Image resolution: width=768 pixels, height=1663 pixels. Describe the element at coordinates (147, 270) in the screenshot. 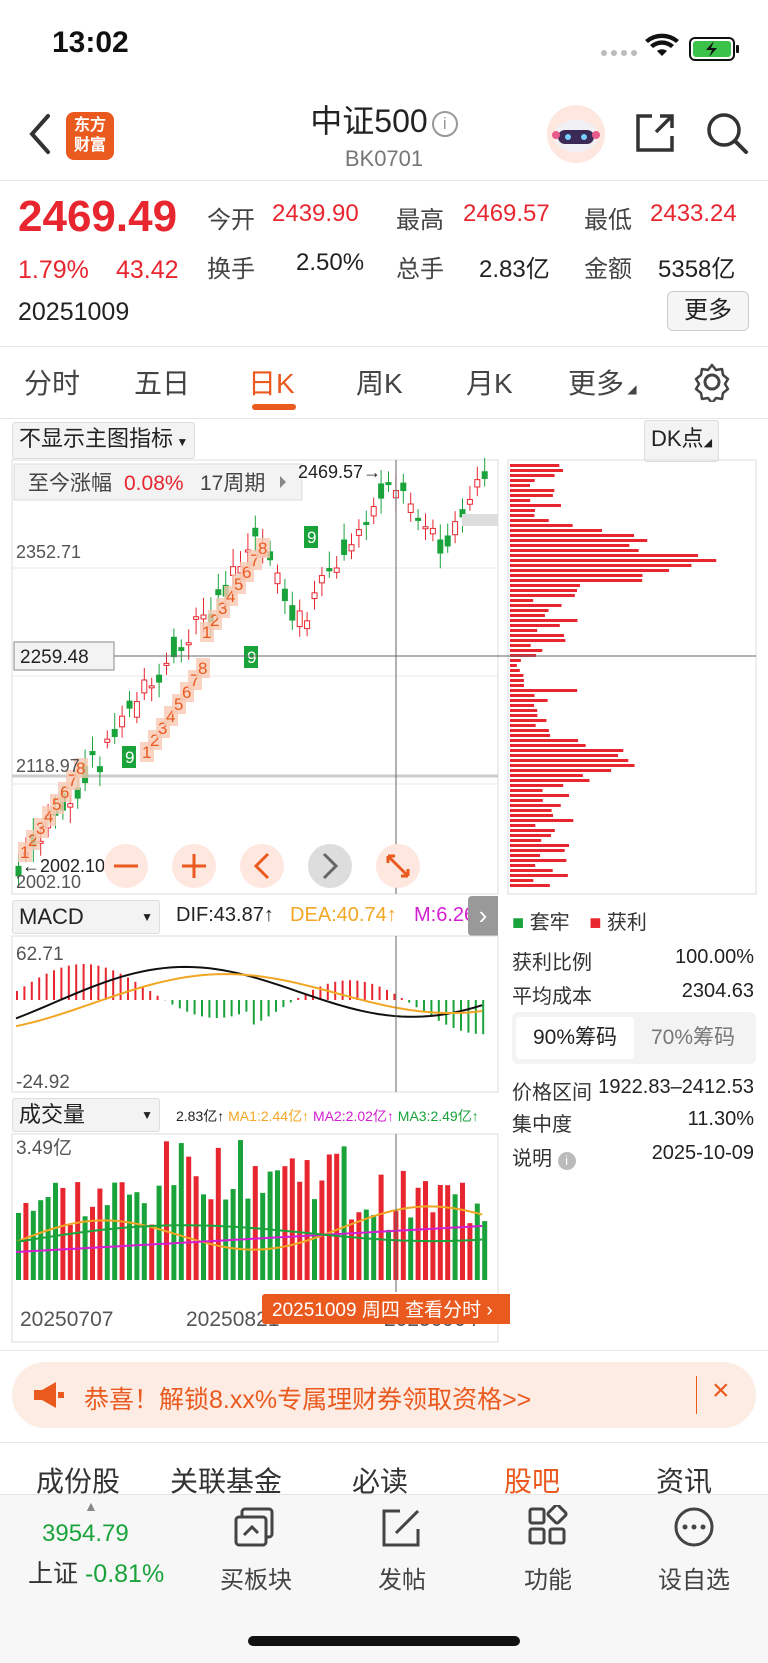

I see `change-value: 43.42` at that location.